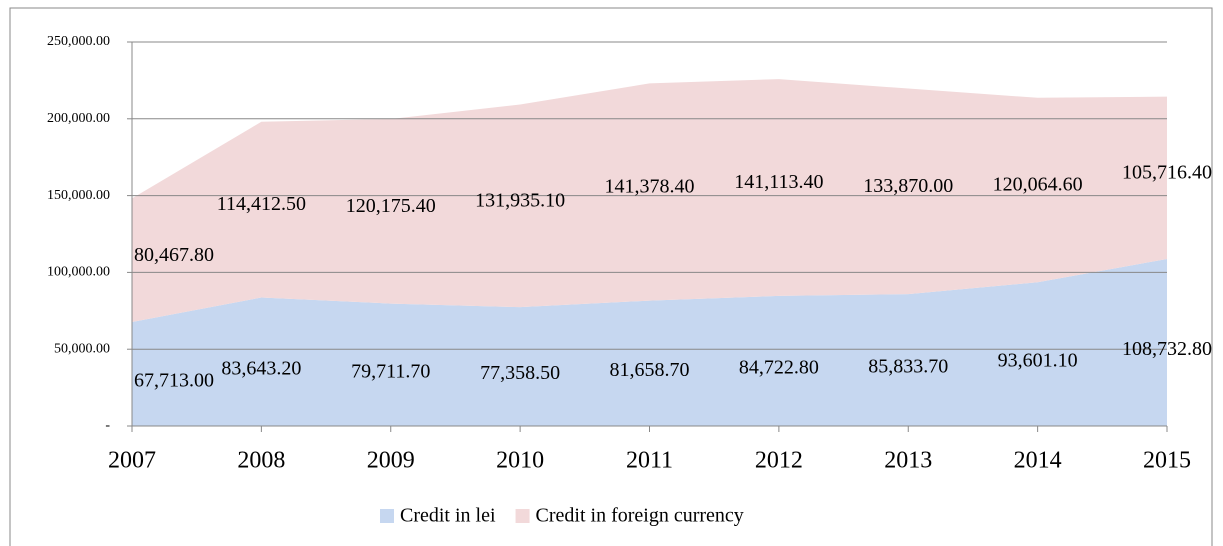 The height and width of the screenshot is (546, 1223). I want to click on data-label: 133,870.00, so click(908, 186).